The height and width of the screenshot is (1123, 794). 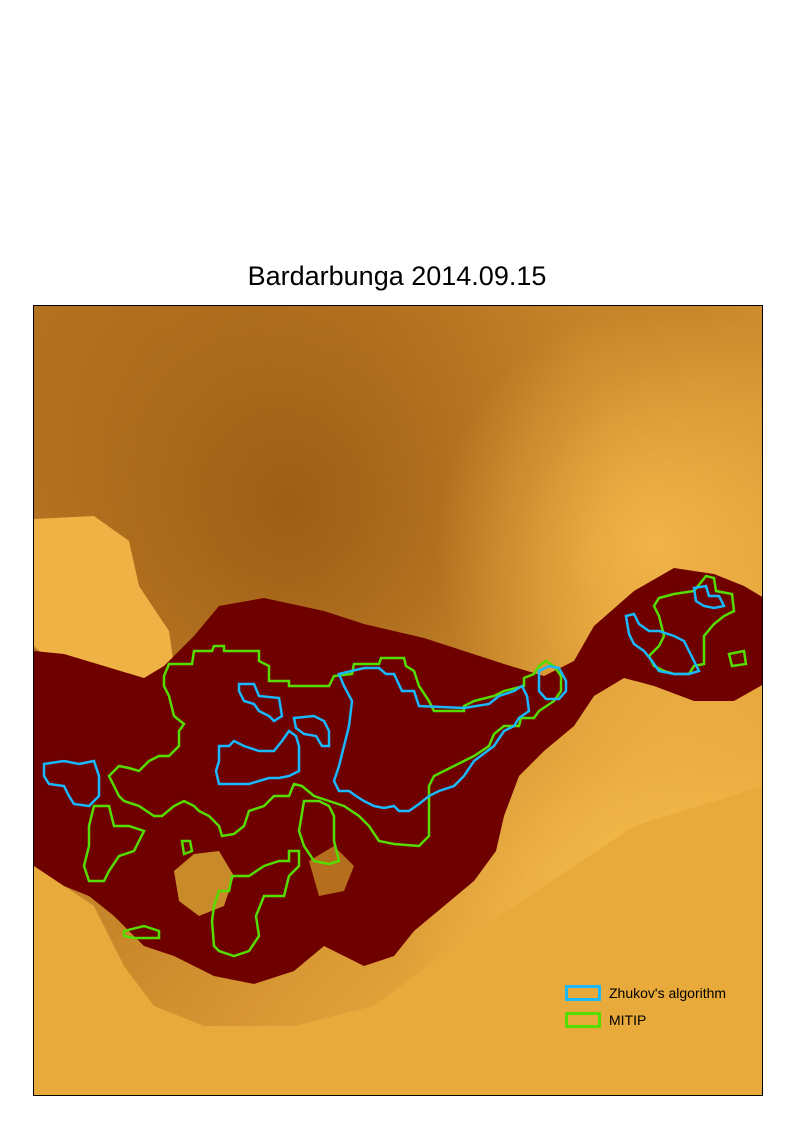 What do you see at coordinates (71, 783) in the screenshot?
I see `zhukov-outline-far-west` at bounding box center [71, 783].